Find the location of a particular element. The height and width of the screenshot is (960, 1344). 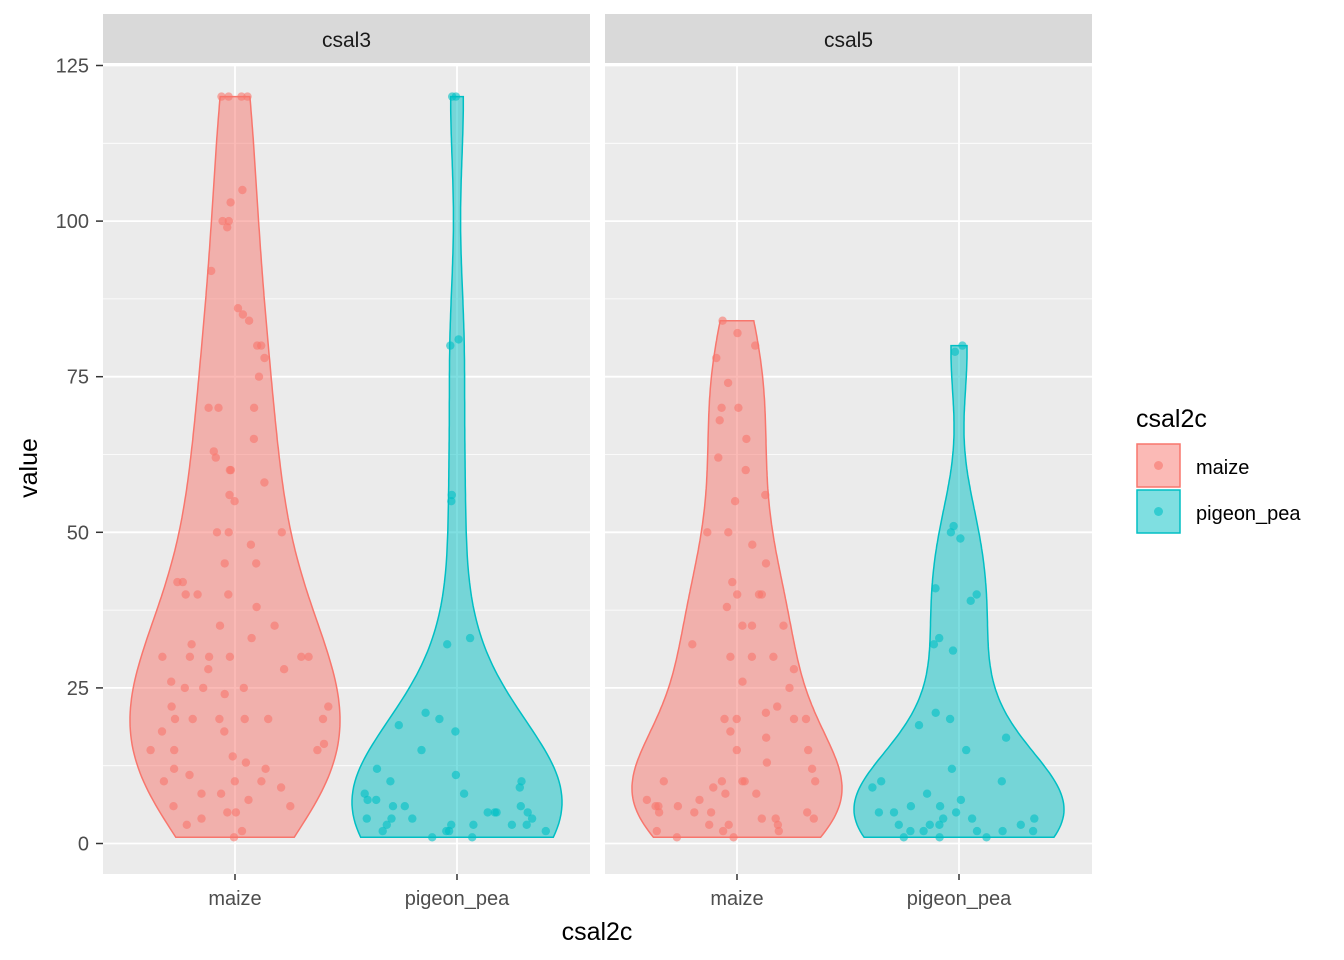

x-tick-label-maize: maize is located at coordinates (234, 899).